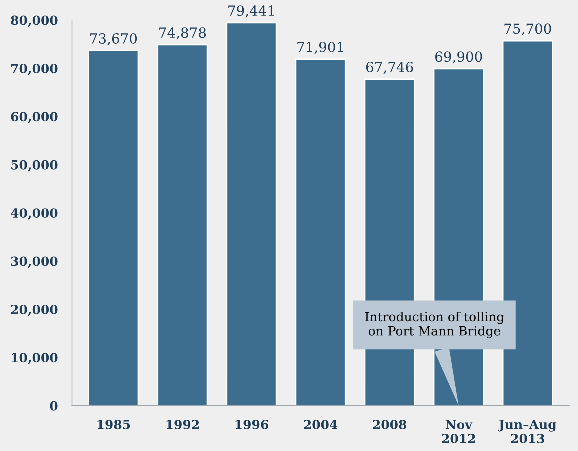  What do you see at coordinates (114, 39) in the screenshot?
I see `data-label: 73,670` at bounding box center [114, 39].